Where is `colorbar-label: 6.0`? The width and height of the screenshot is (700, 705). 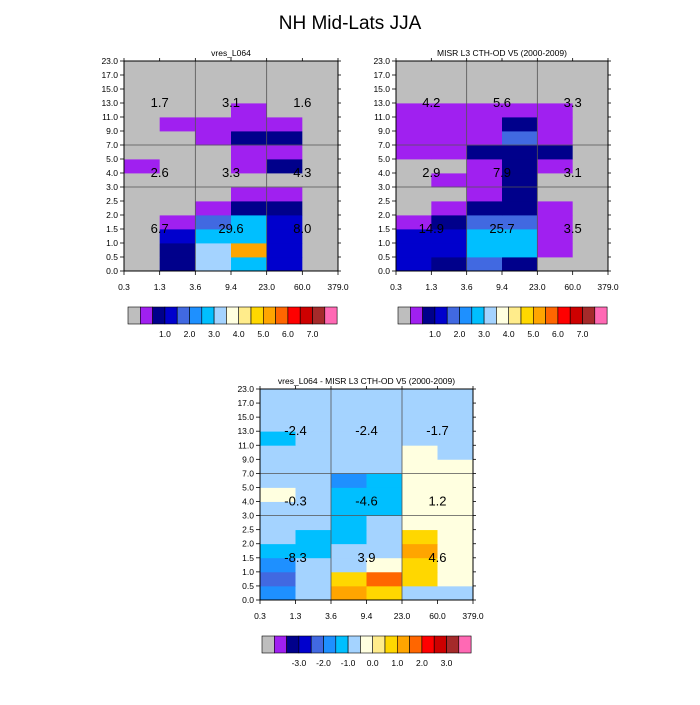
colorbar-label: 6.0 is located at coordinates (558, 334).